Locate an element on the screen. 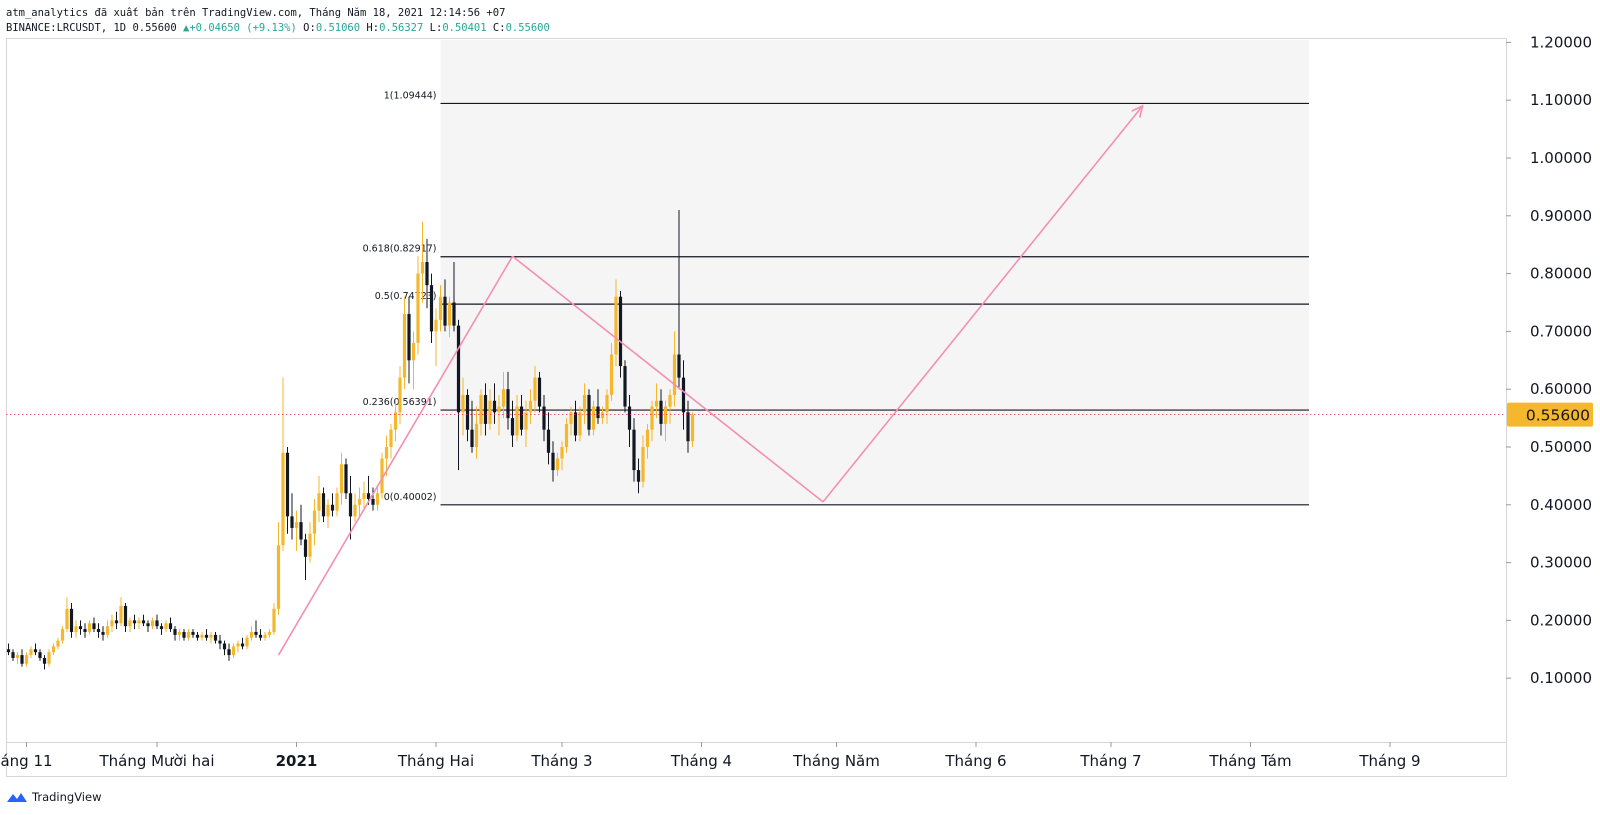  fib-level-label: 0.618(0.82917) is located at coordinates (400, 249).